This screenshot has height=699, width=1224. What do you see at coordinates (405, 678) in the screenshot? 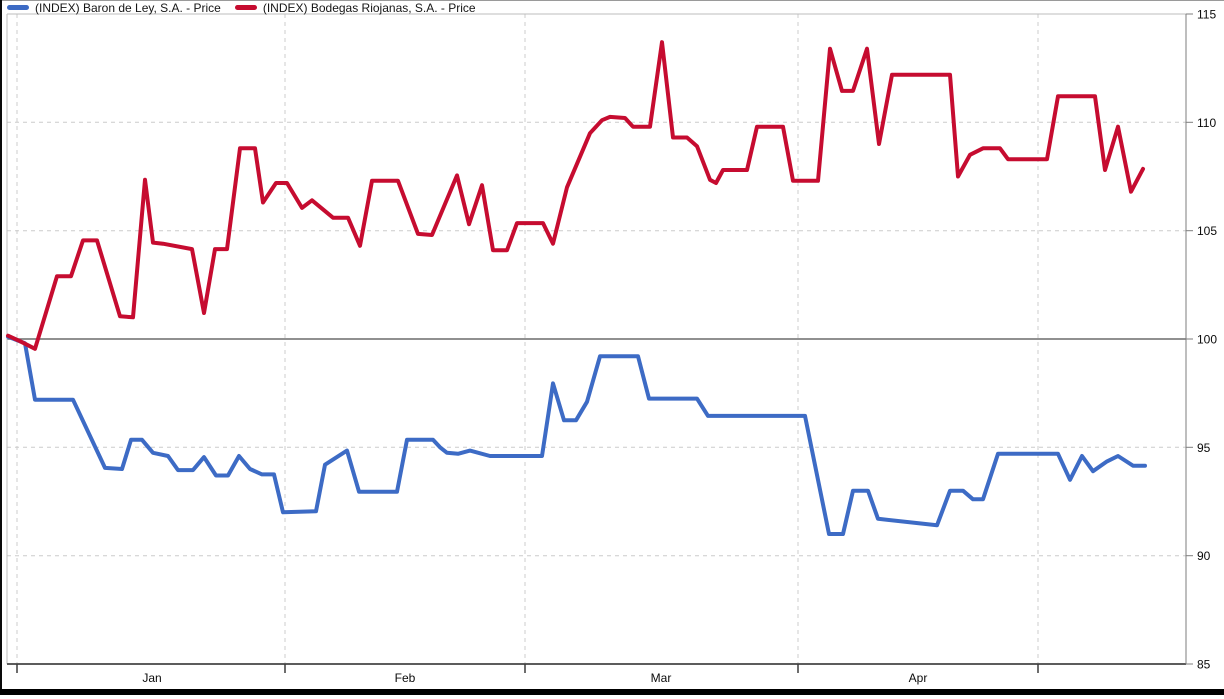
I see `x-axis-label-feb: Feb` at bounding box center [405, 678].